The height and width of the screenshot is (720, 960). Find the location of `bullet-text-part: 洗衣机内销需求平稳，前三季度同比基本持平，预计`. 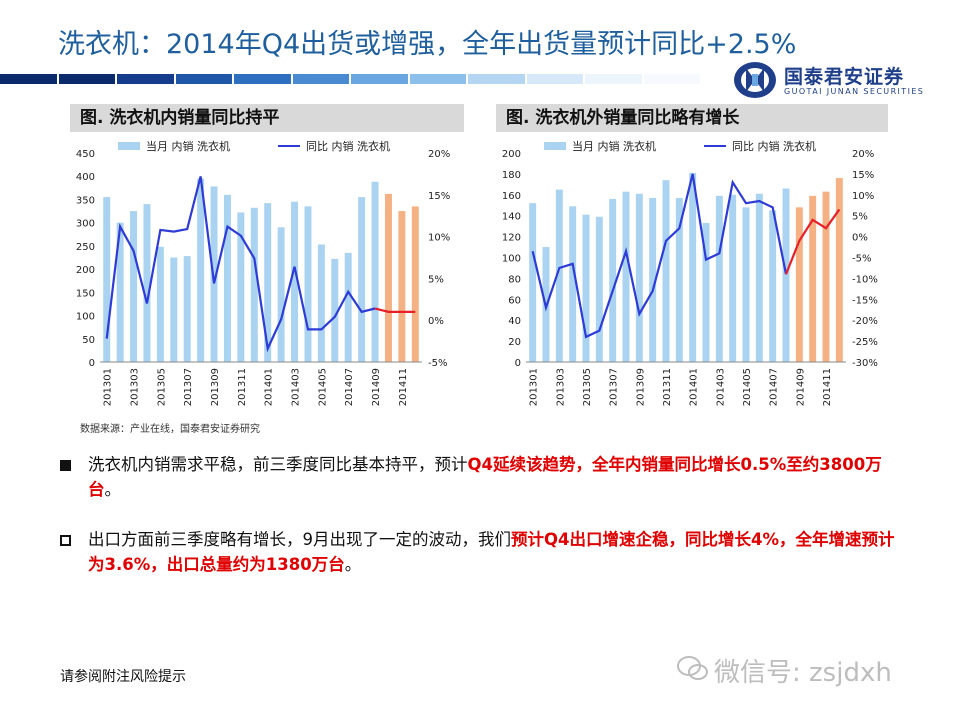

bullet-text-part: 洗衣机内销需求平稳，前三季度同比基本持平，预计 is located at coordinates (278, 464).